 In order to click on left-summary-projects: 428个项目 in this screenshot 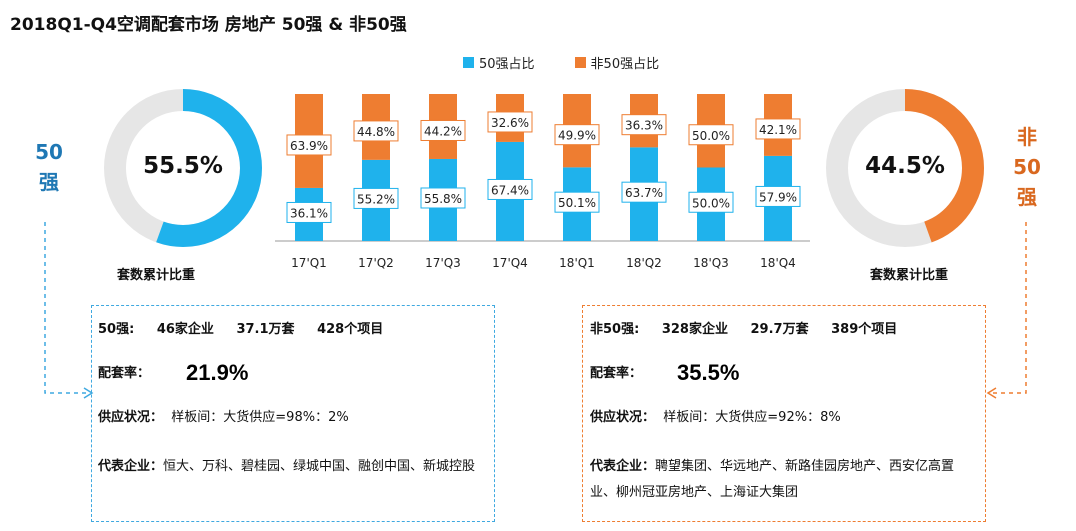, I will do `click(350, 329)`.